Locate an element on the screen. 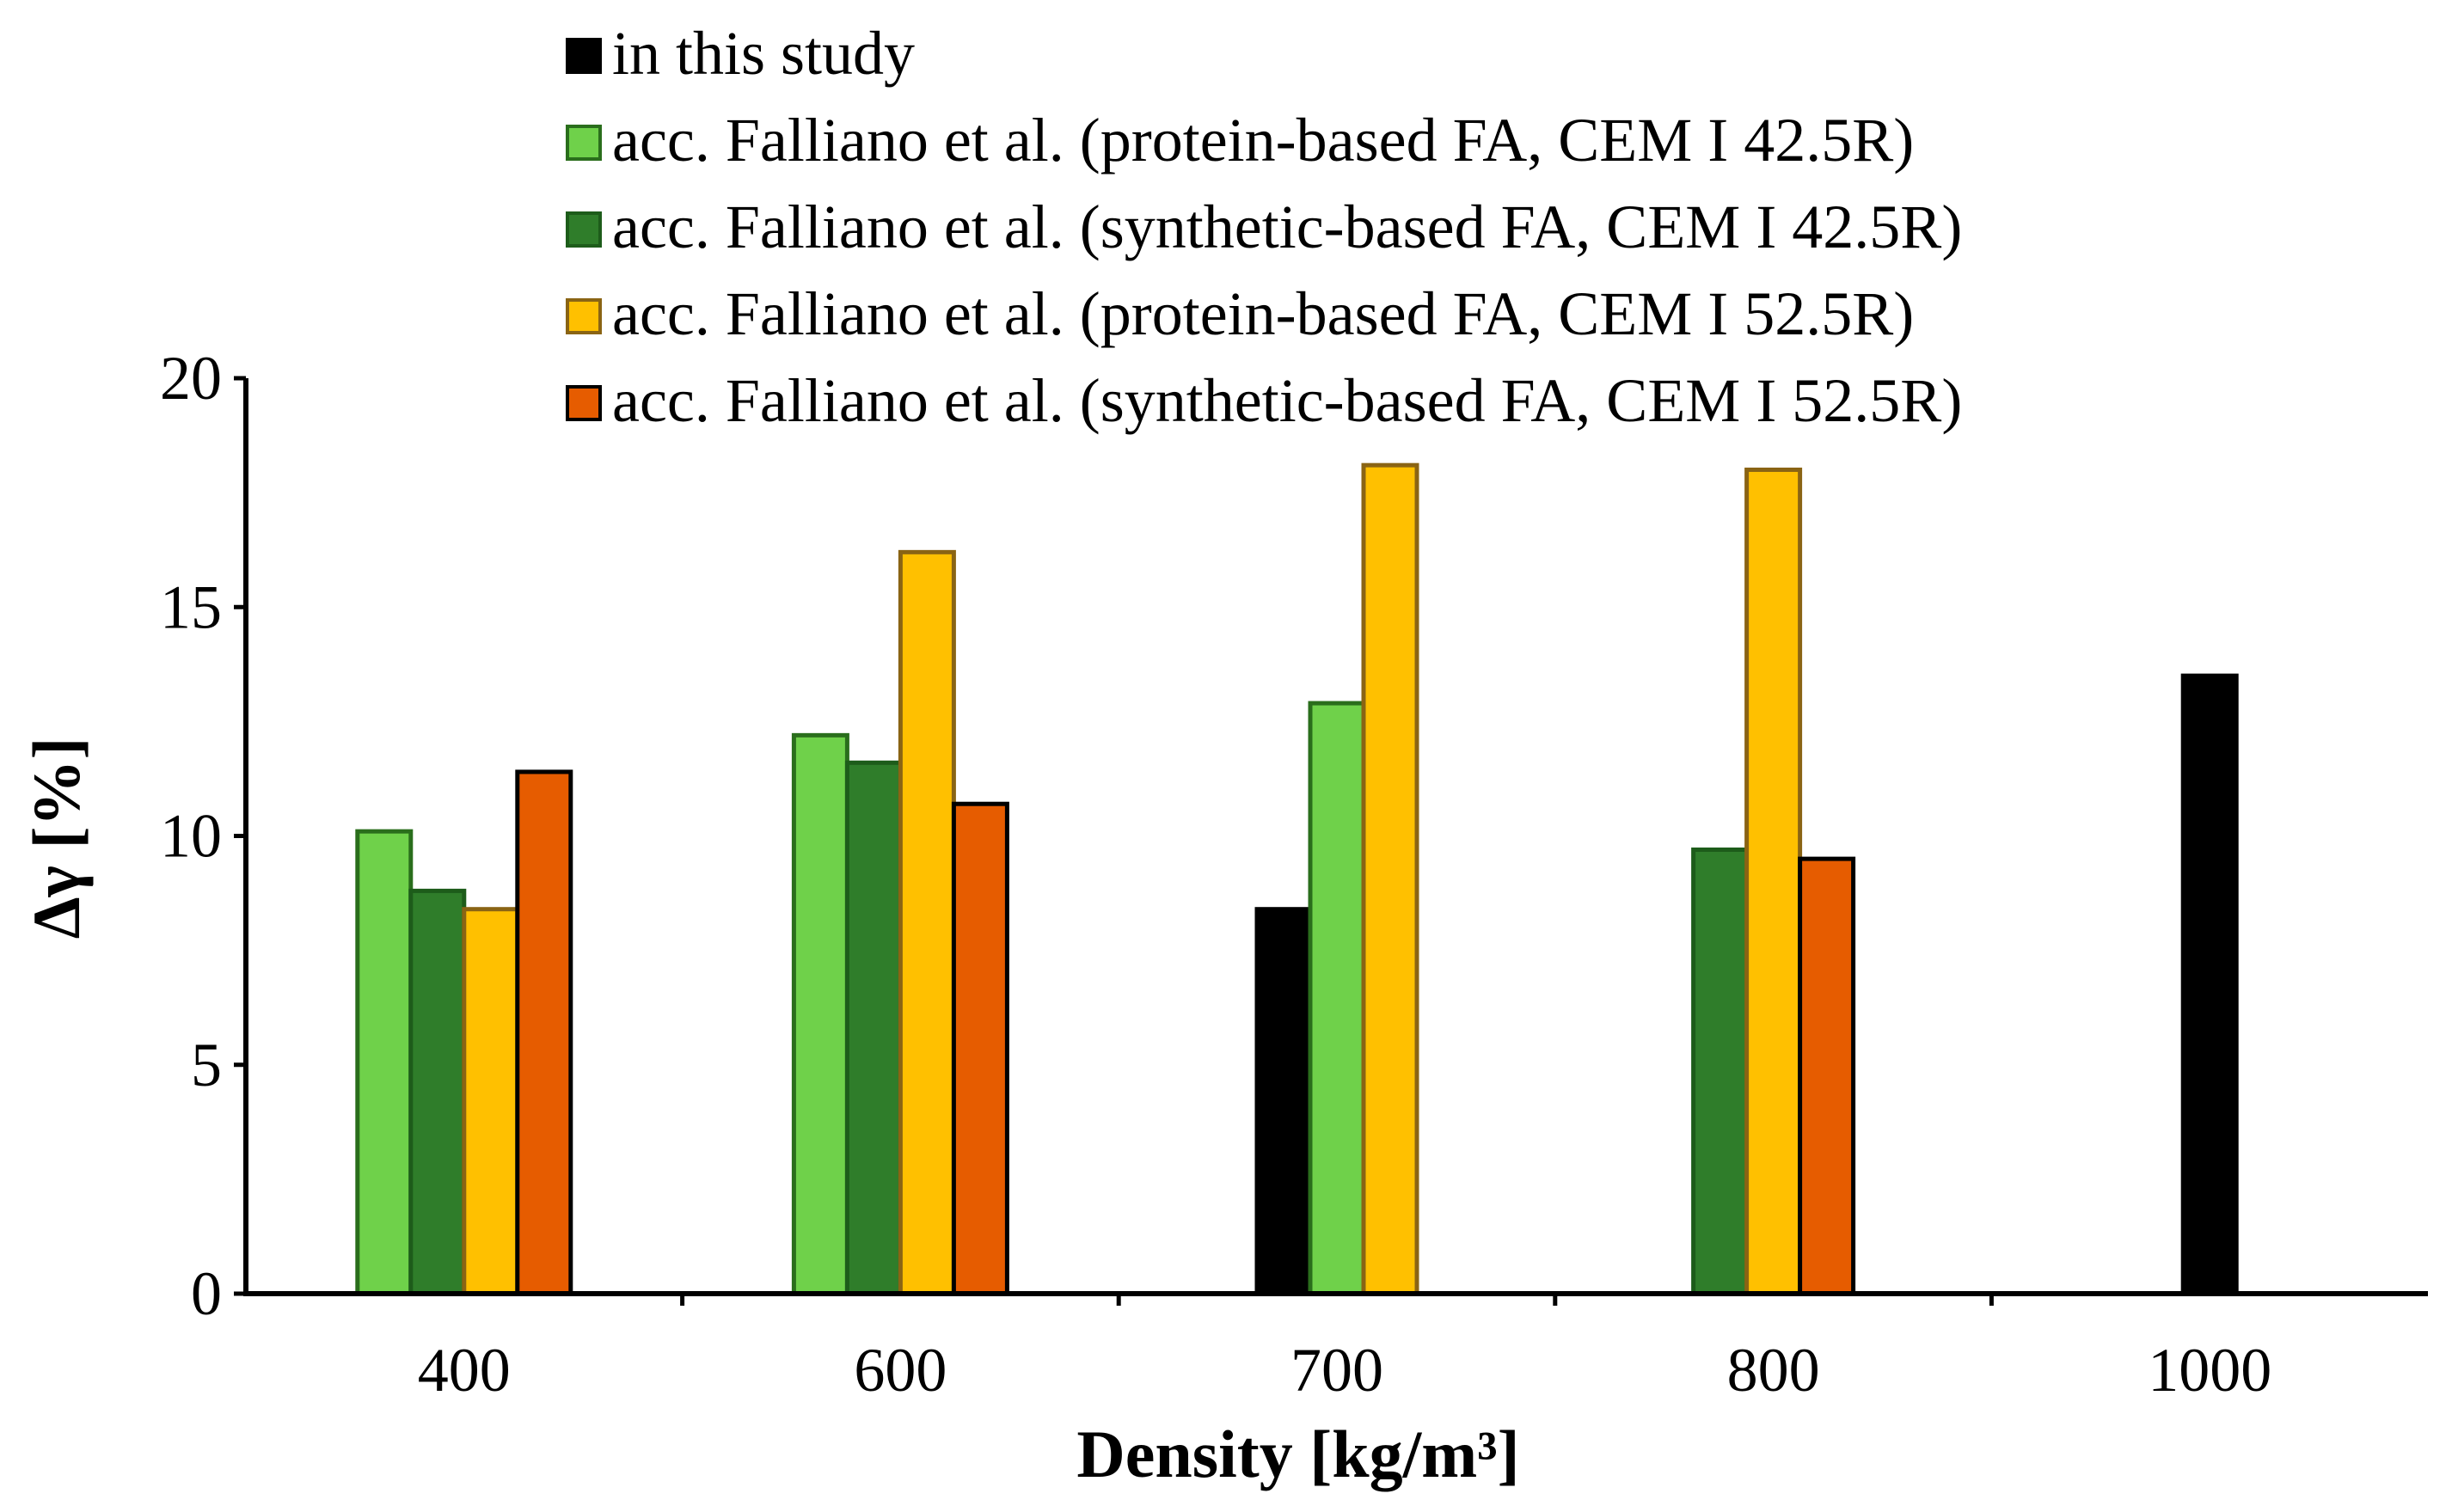 This screenshot has height=1512, width=2446. y-tick-label: 10 is located at coordinates (191, 836).